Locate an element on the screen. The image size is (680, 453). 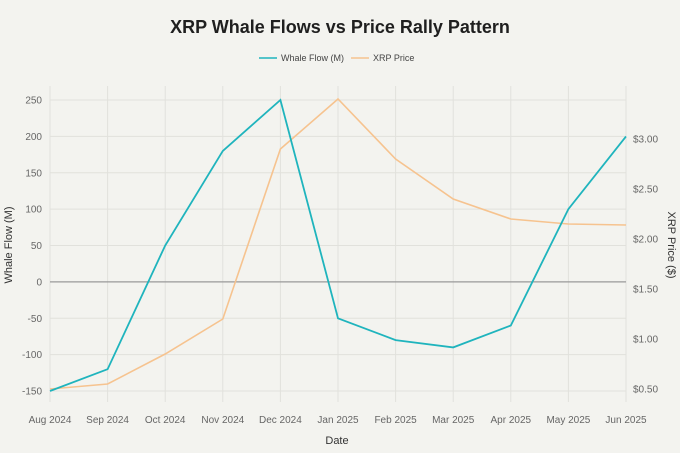
x-tick-label: Sep 2024 is located at coordinates (107, 420).